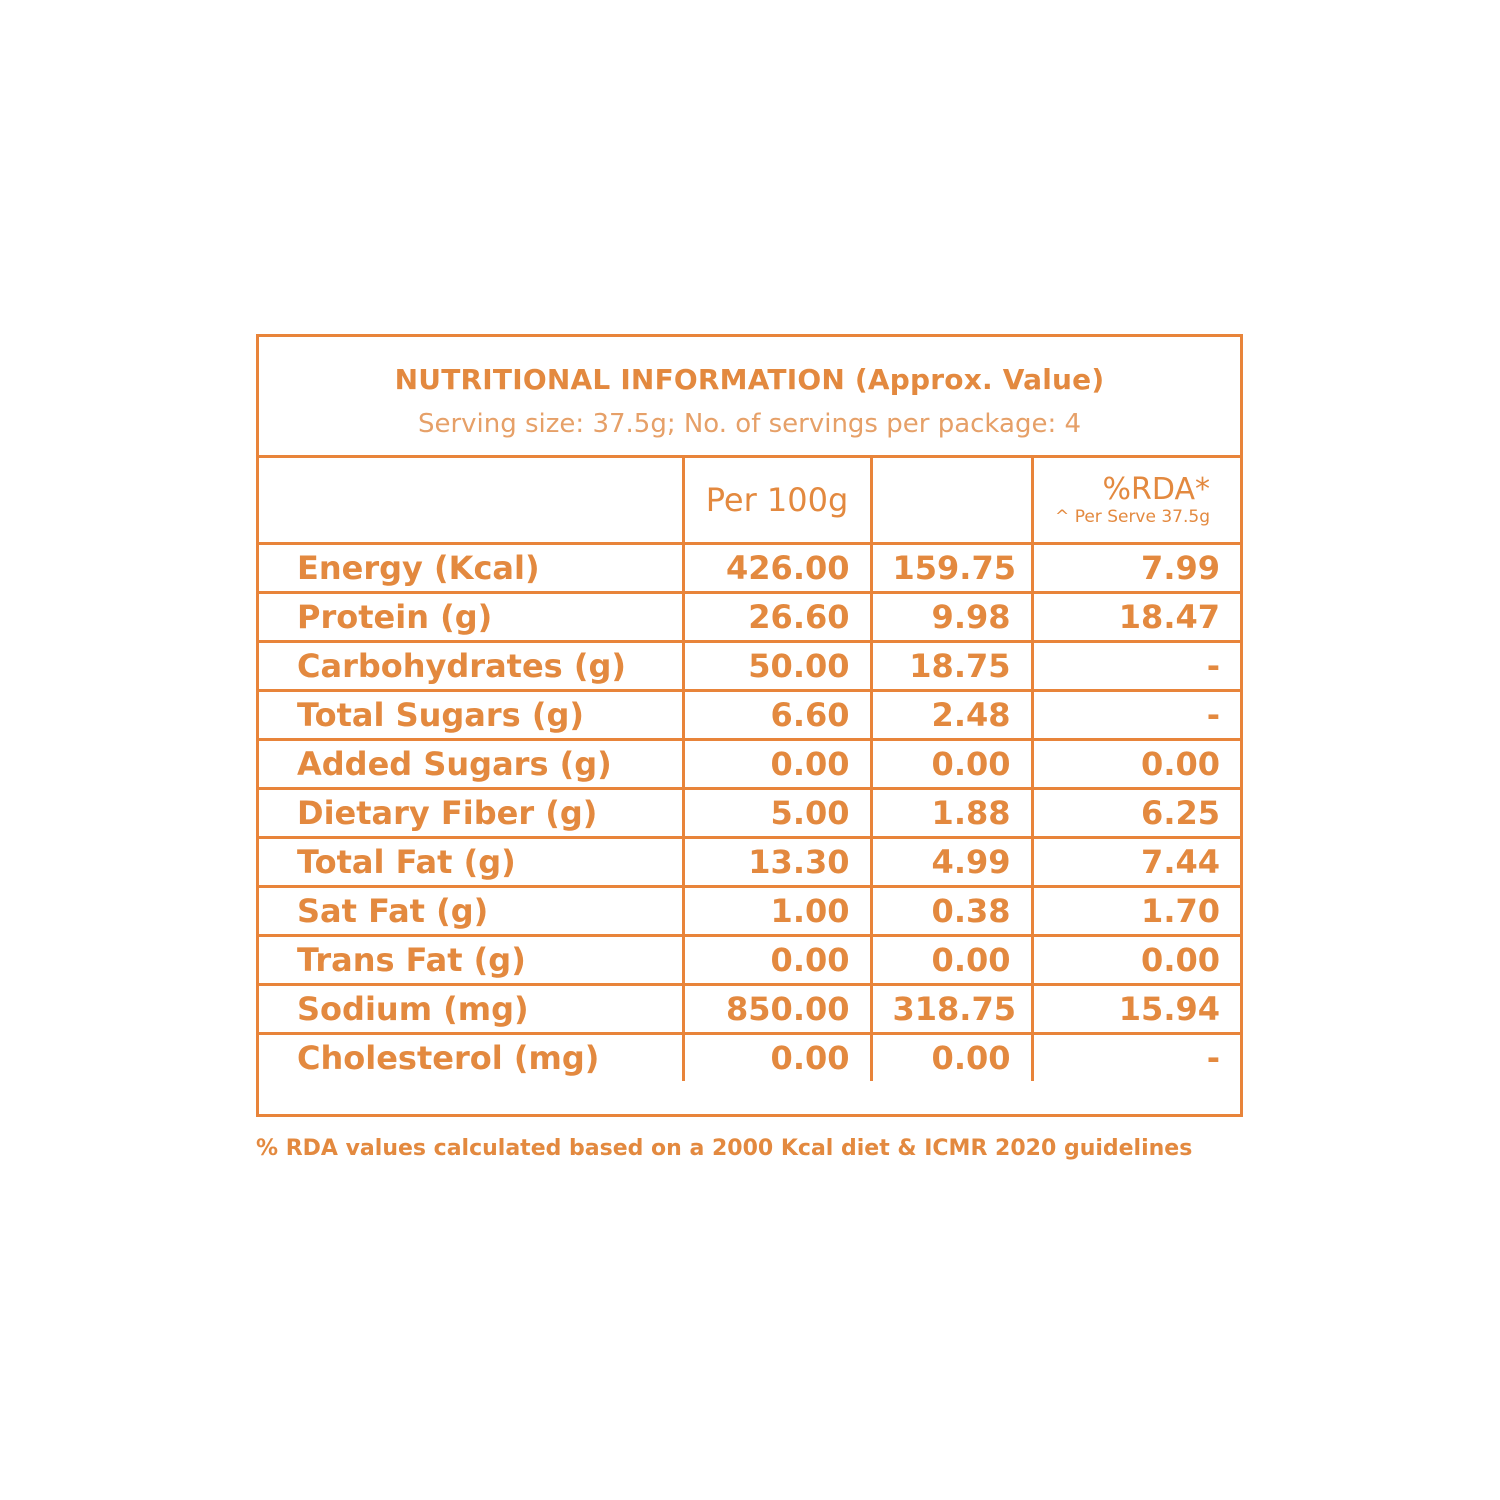  I want to click on rda-label: %RDA*, so click(1156, 489).